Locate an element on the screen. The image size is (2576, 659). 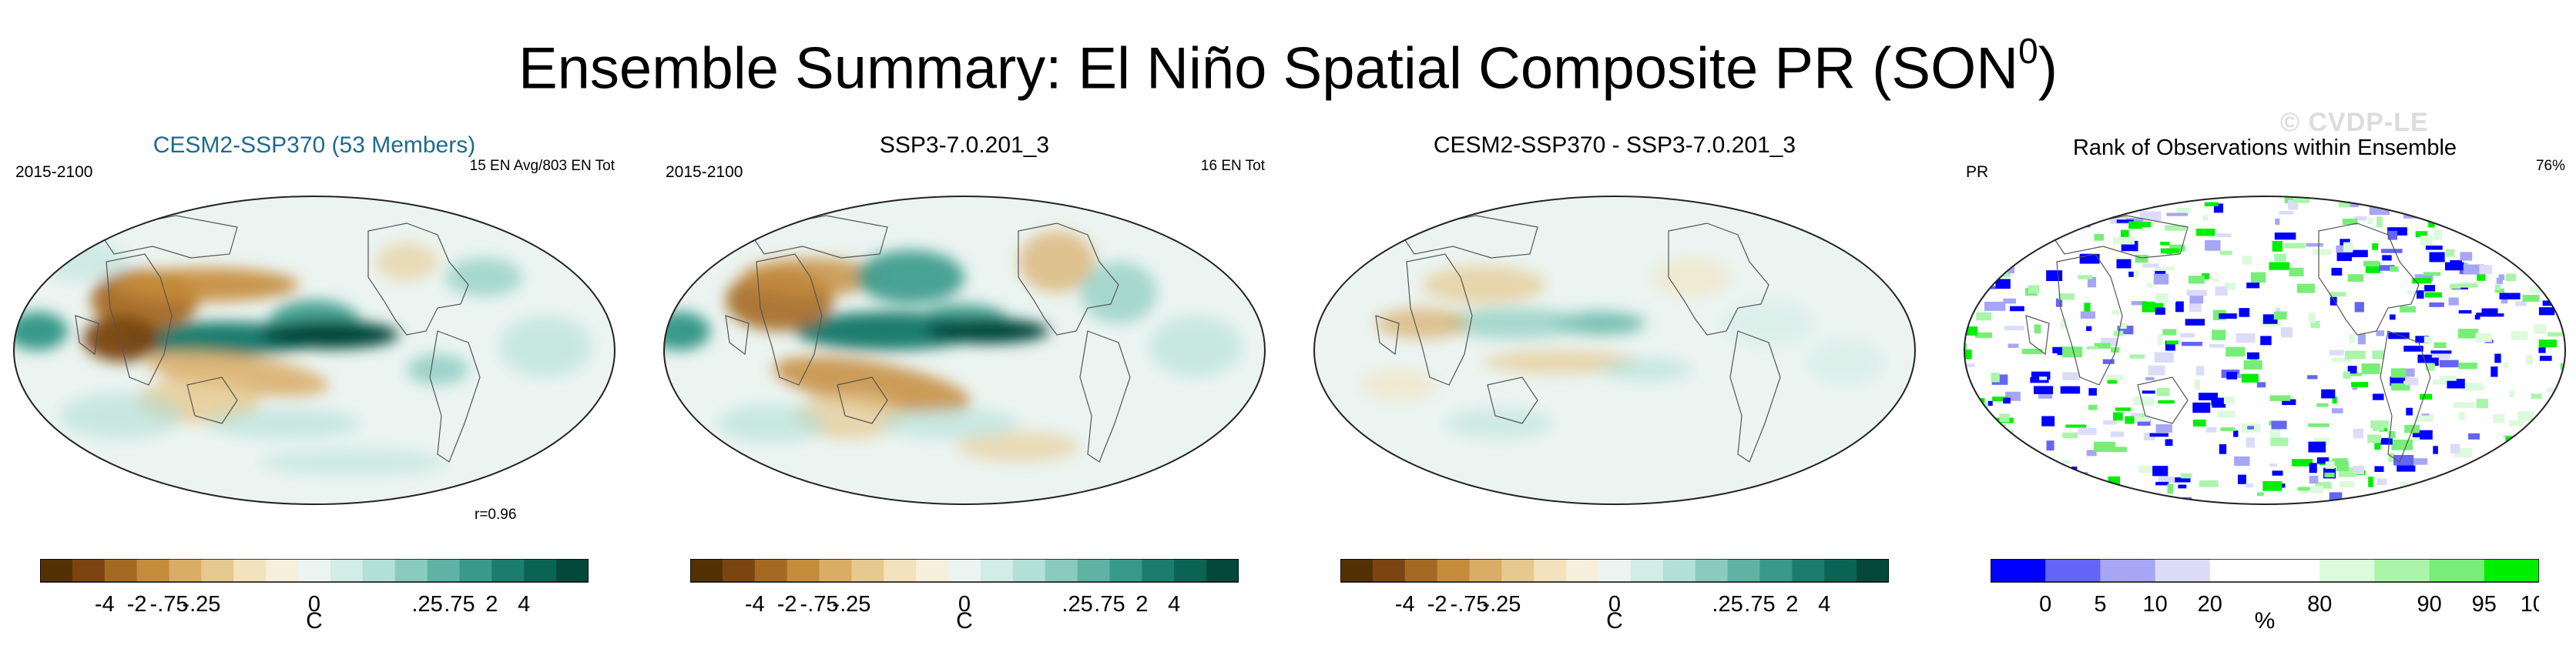
panel-title: CESM2-SSP370 (53 Members) is located at coordinates (314, 145).